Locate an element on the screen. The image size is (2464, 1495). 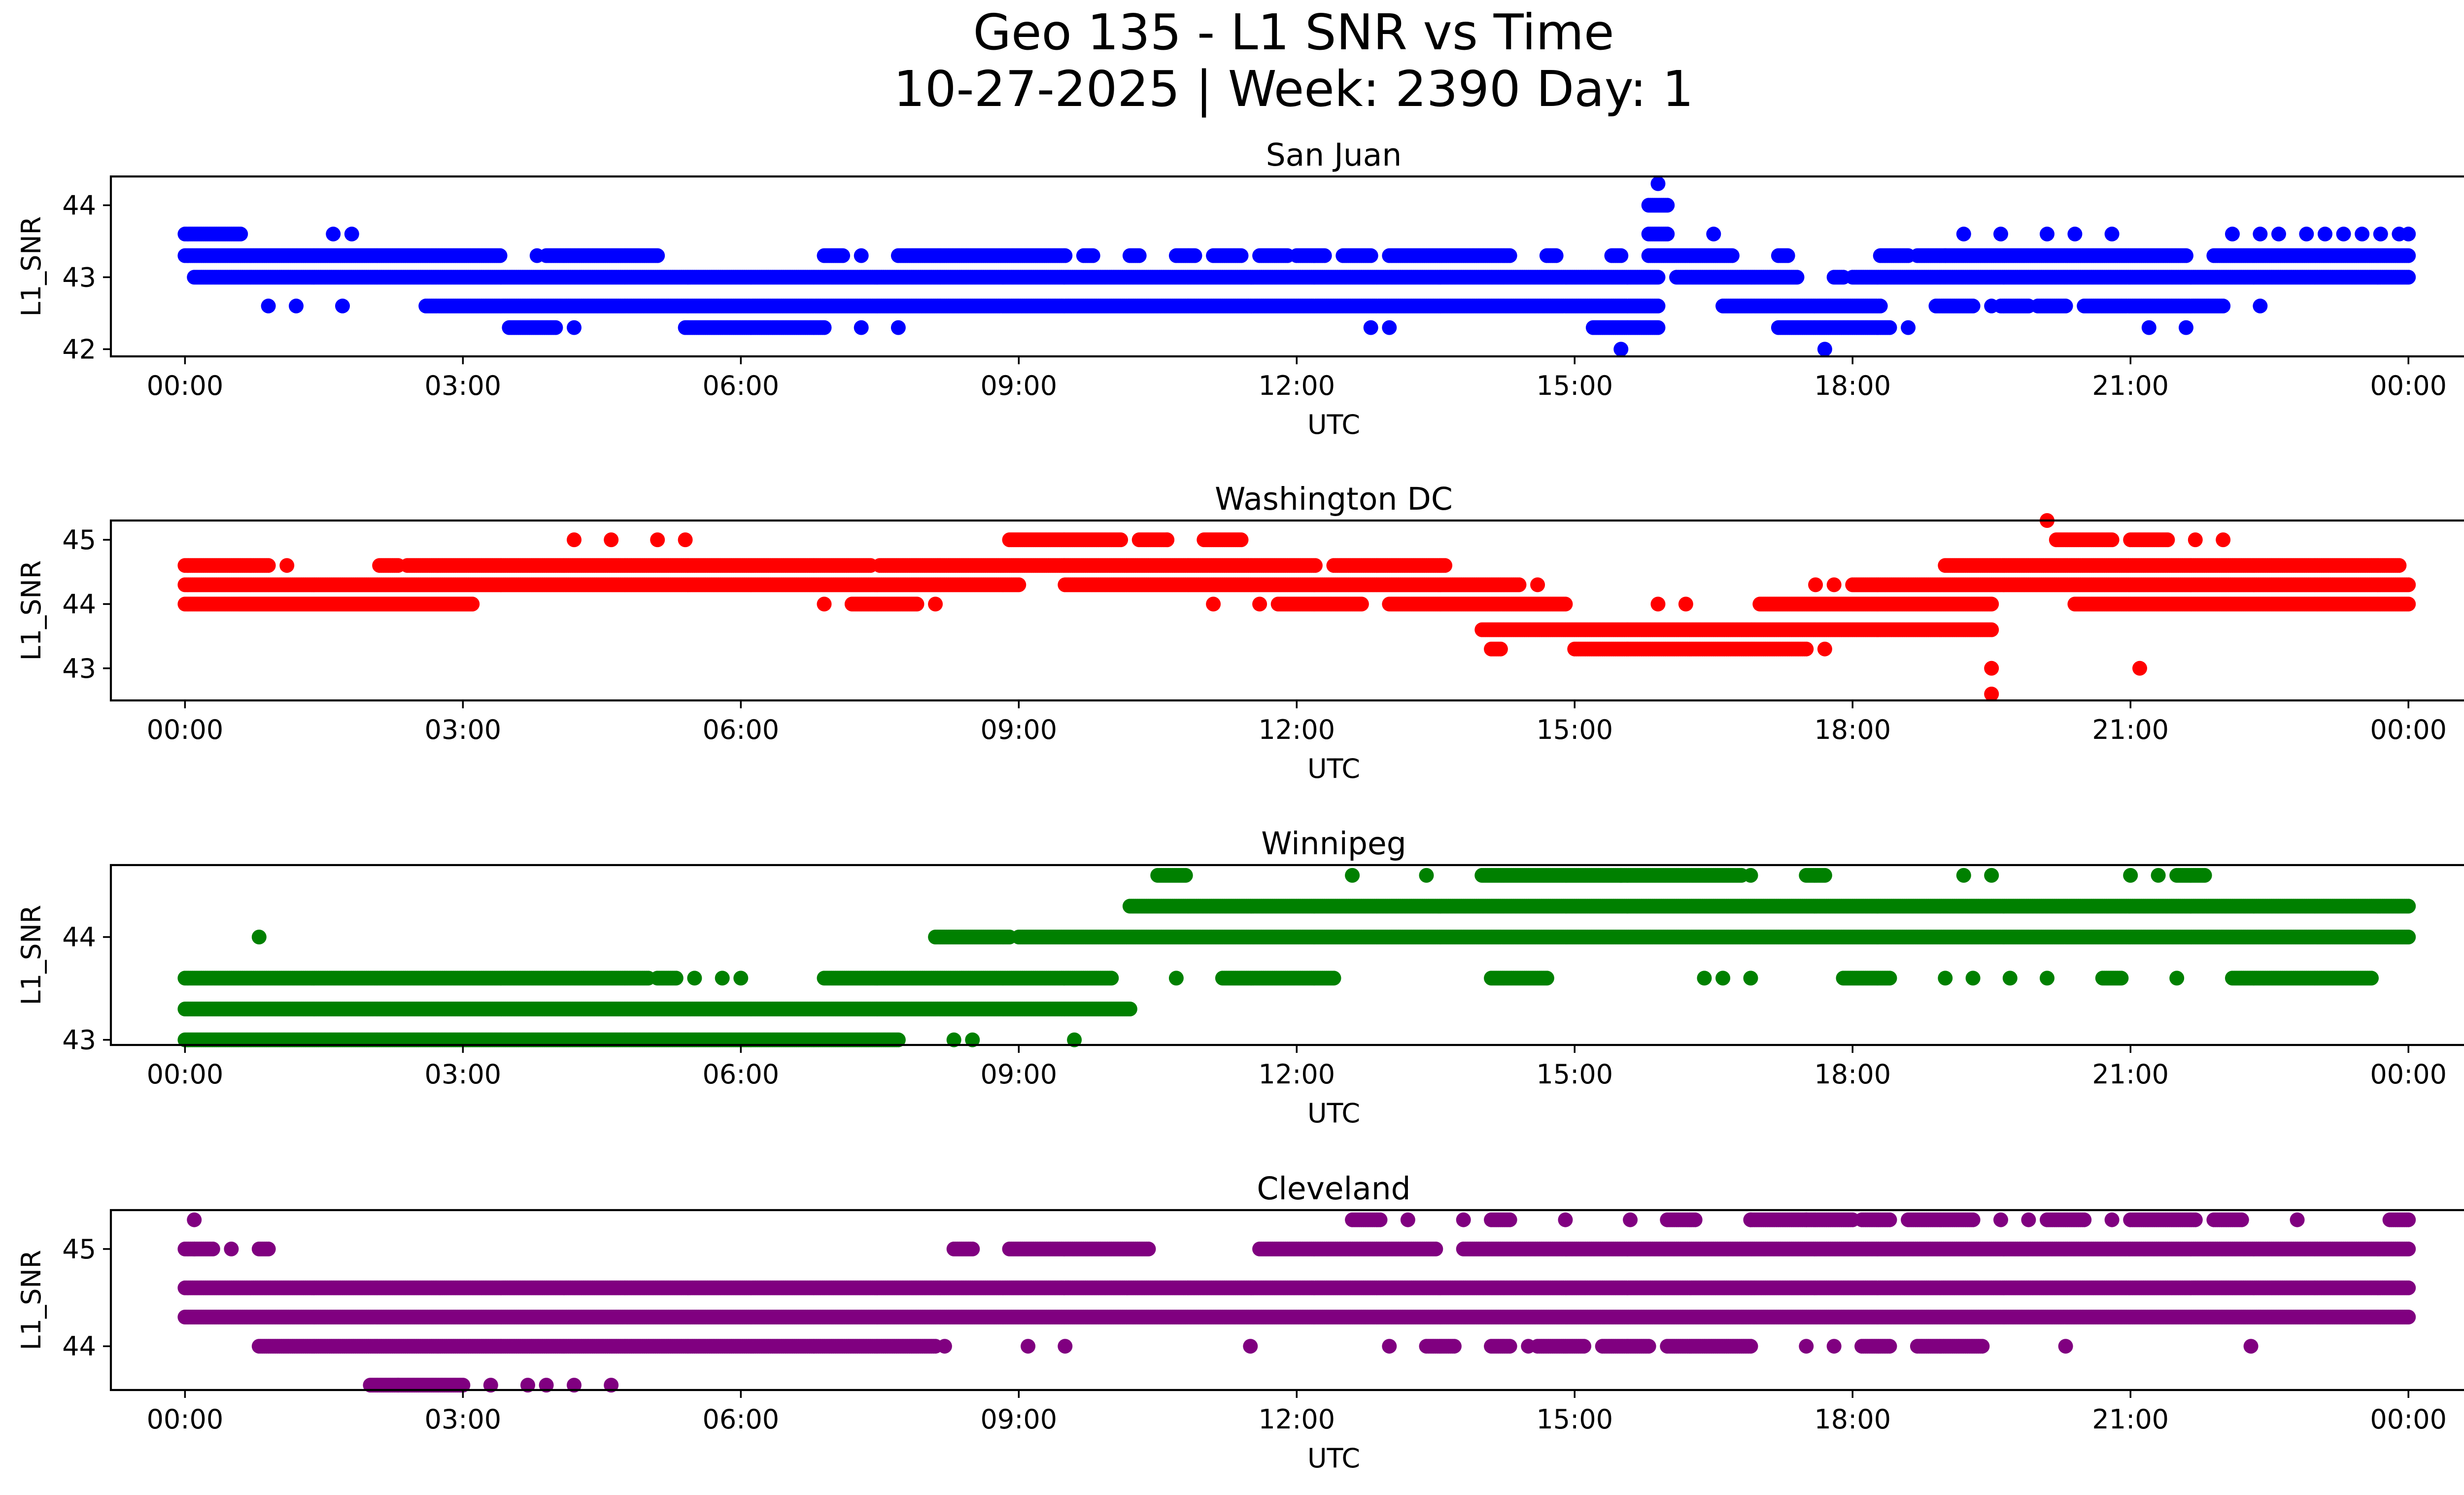
subplot-title: Washington DC is located at coordinates (1334, 499).